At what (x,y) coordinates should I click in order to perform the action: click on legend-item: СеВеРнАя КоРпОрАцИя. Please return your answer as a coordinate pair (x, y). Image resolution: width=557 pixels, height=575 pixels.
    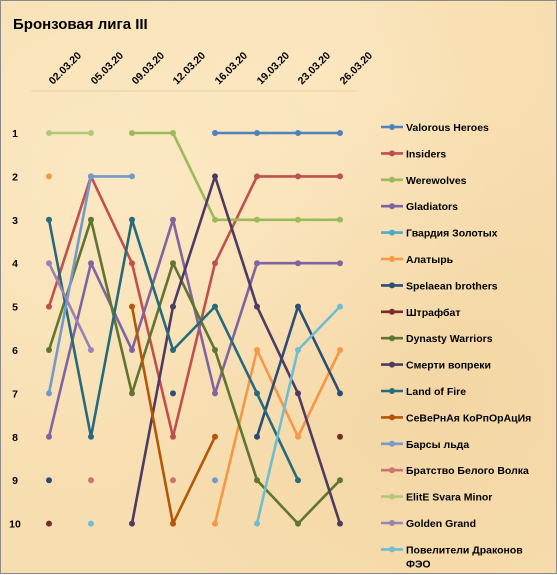
    Looking at the image, I should click on (456, 418).